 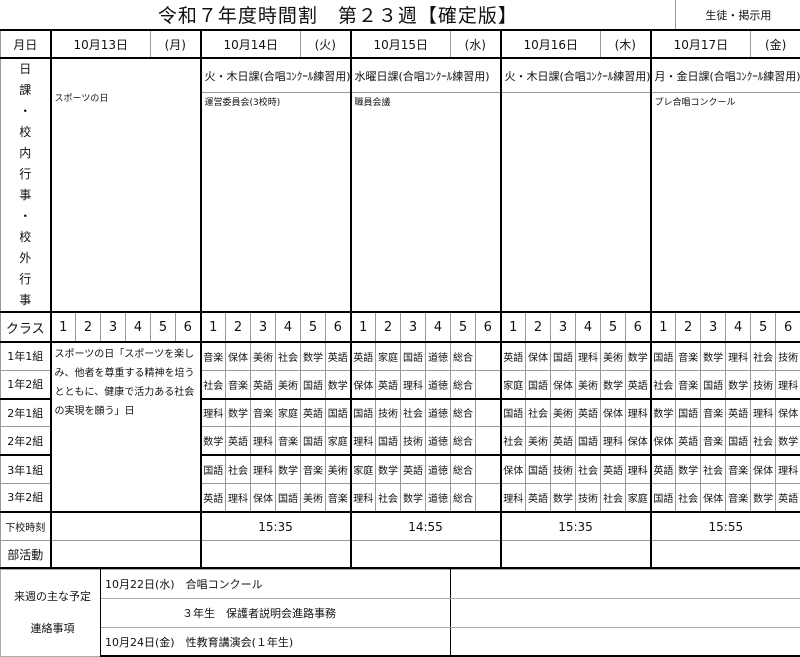 I want to click on class-name: 3年1組, so click(x=26, y=469).